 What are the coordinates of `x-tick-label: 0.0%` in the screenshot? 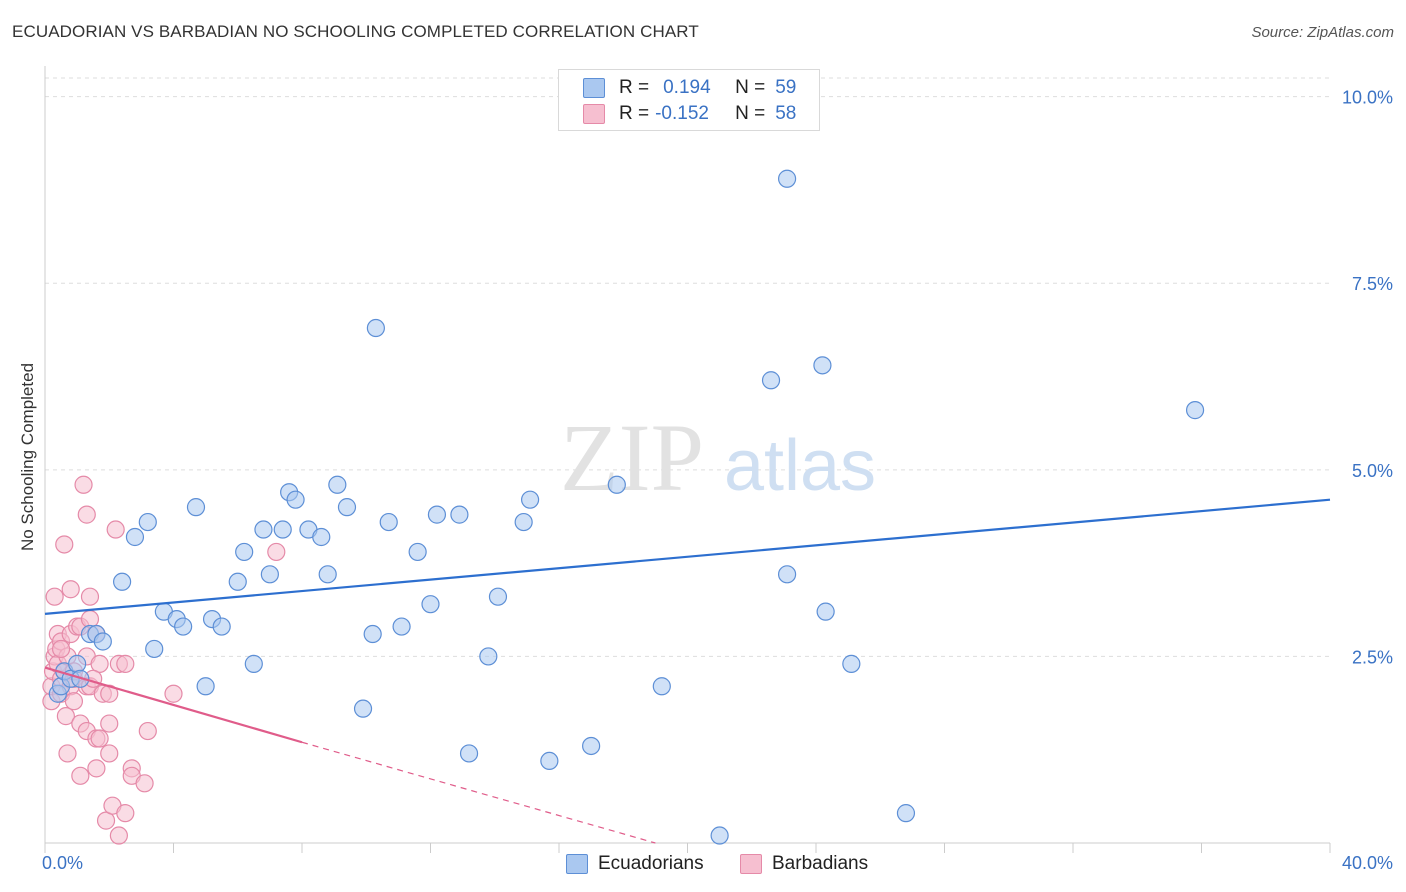 It's located at (62, 863).